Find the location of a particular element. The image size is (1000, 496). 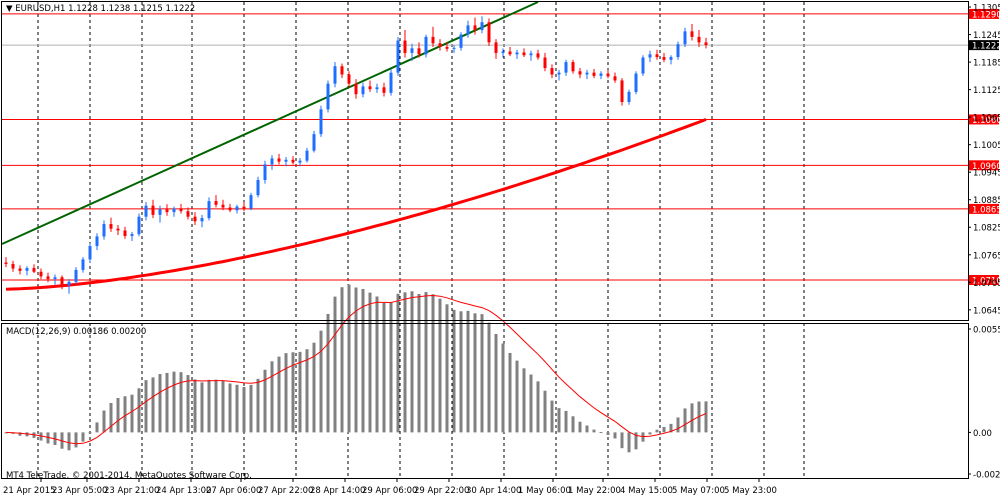

x-tick-label: 30 Apr 14:00 is located at coordinates (493, 491).